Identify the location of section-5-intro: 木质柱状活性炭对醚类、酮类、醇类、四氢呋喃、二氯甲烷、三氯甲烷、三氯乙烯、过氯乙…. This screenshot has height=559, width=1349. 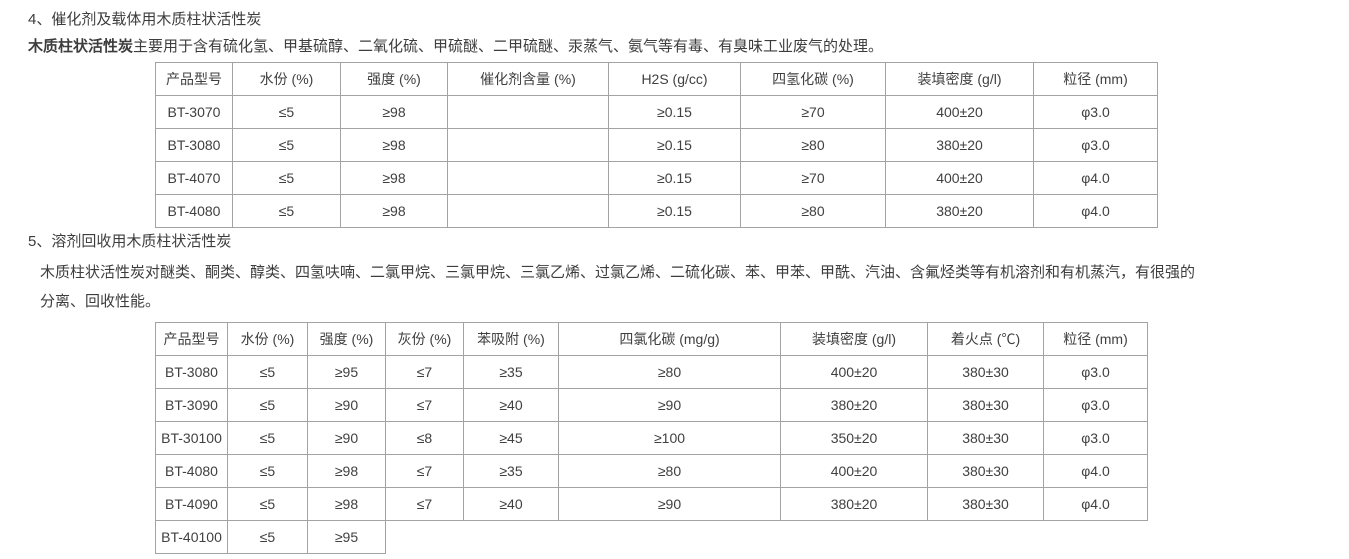
(617, 287).